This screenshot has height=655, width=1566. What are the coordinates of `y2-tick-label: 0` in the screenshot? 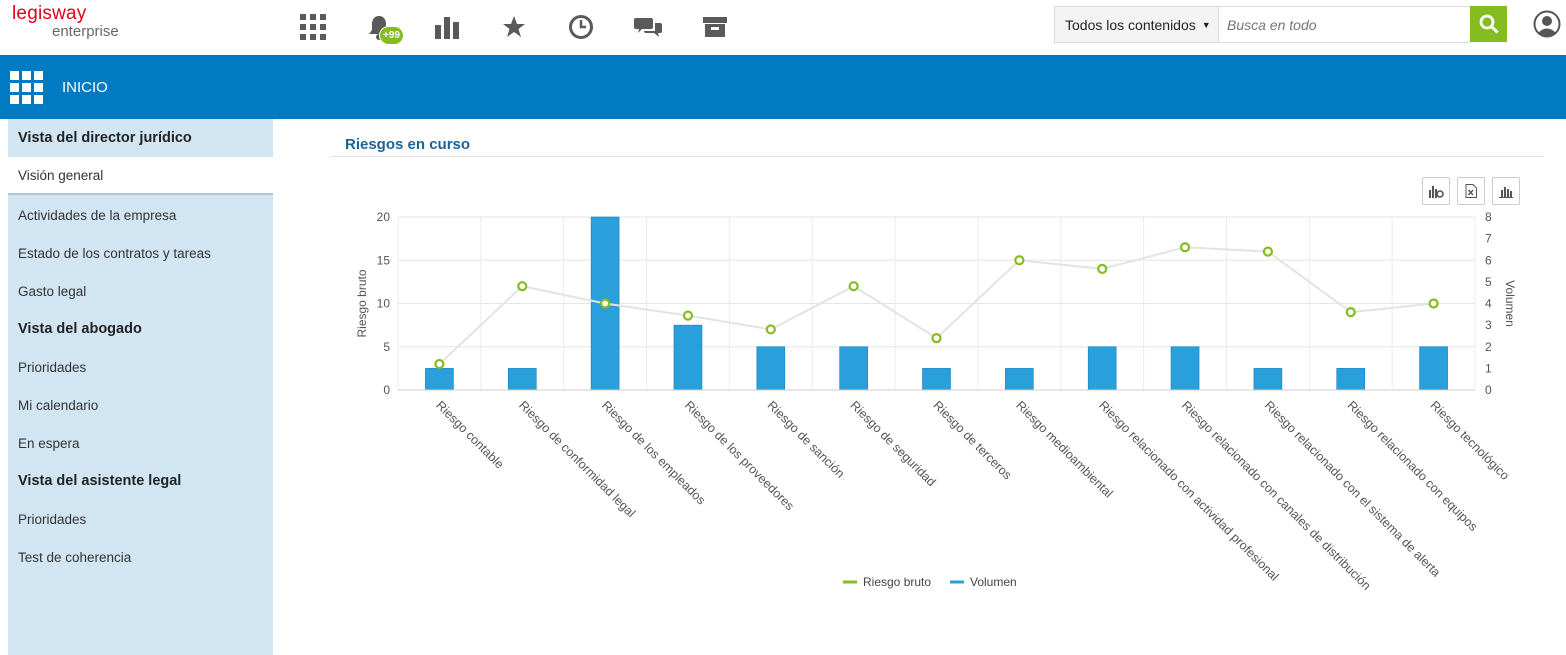 It's located at (1488, 390).